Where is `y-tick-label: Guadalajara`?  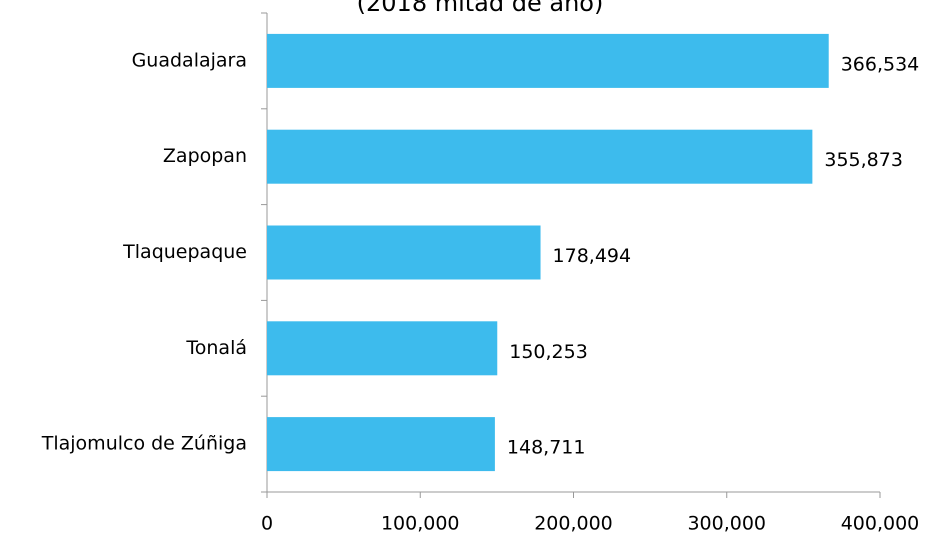
y-tick-label: Guadalajara is located at coordinates (189, 60).